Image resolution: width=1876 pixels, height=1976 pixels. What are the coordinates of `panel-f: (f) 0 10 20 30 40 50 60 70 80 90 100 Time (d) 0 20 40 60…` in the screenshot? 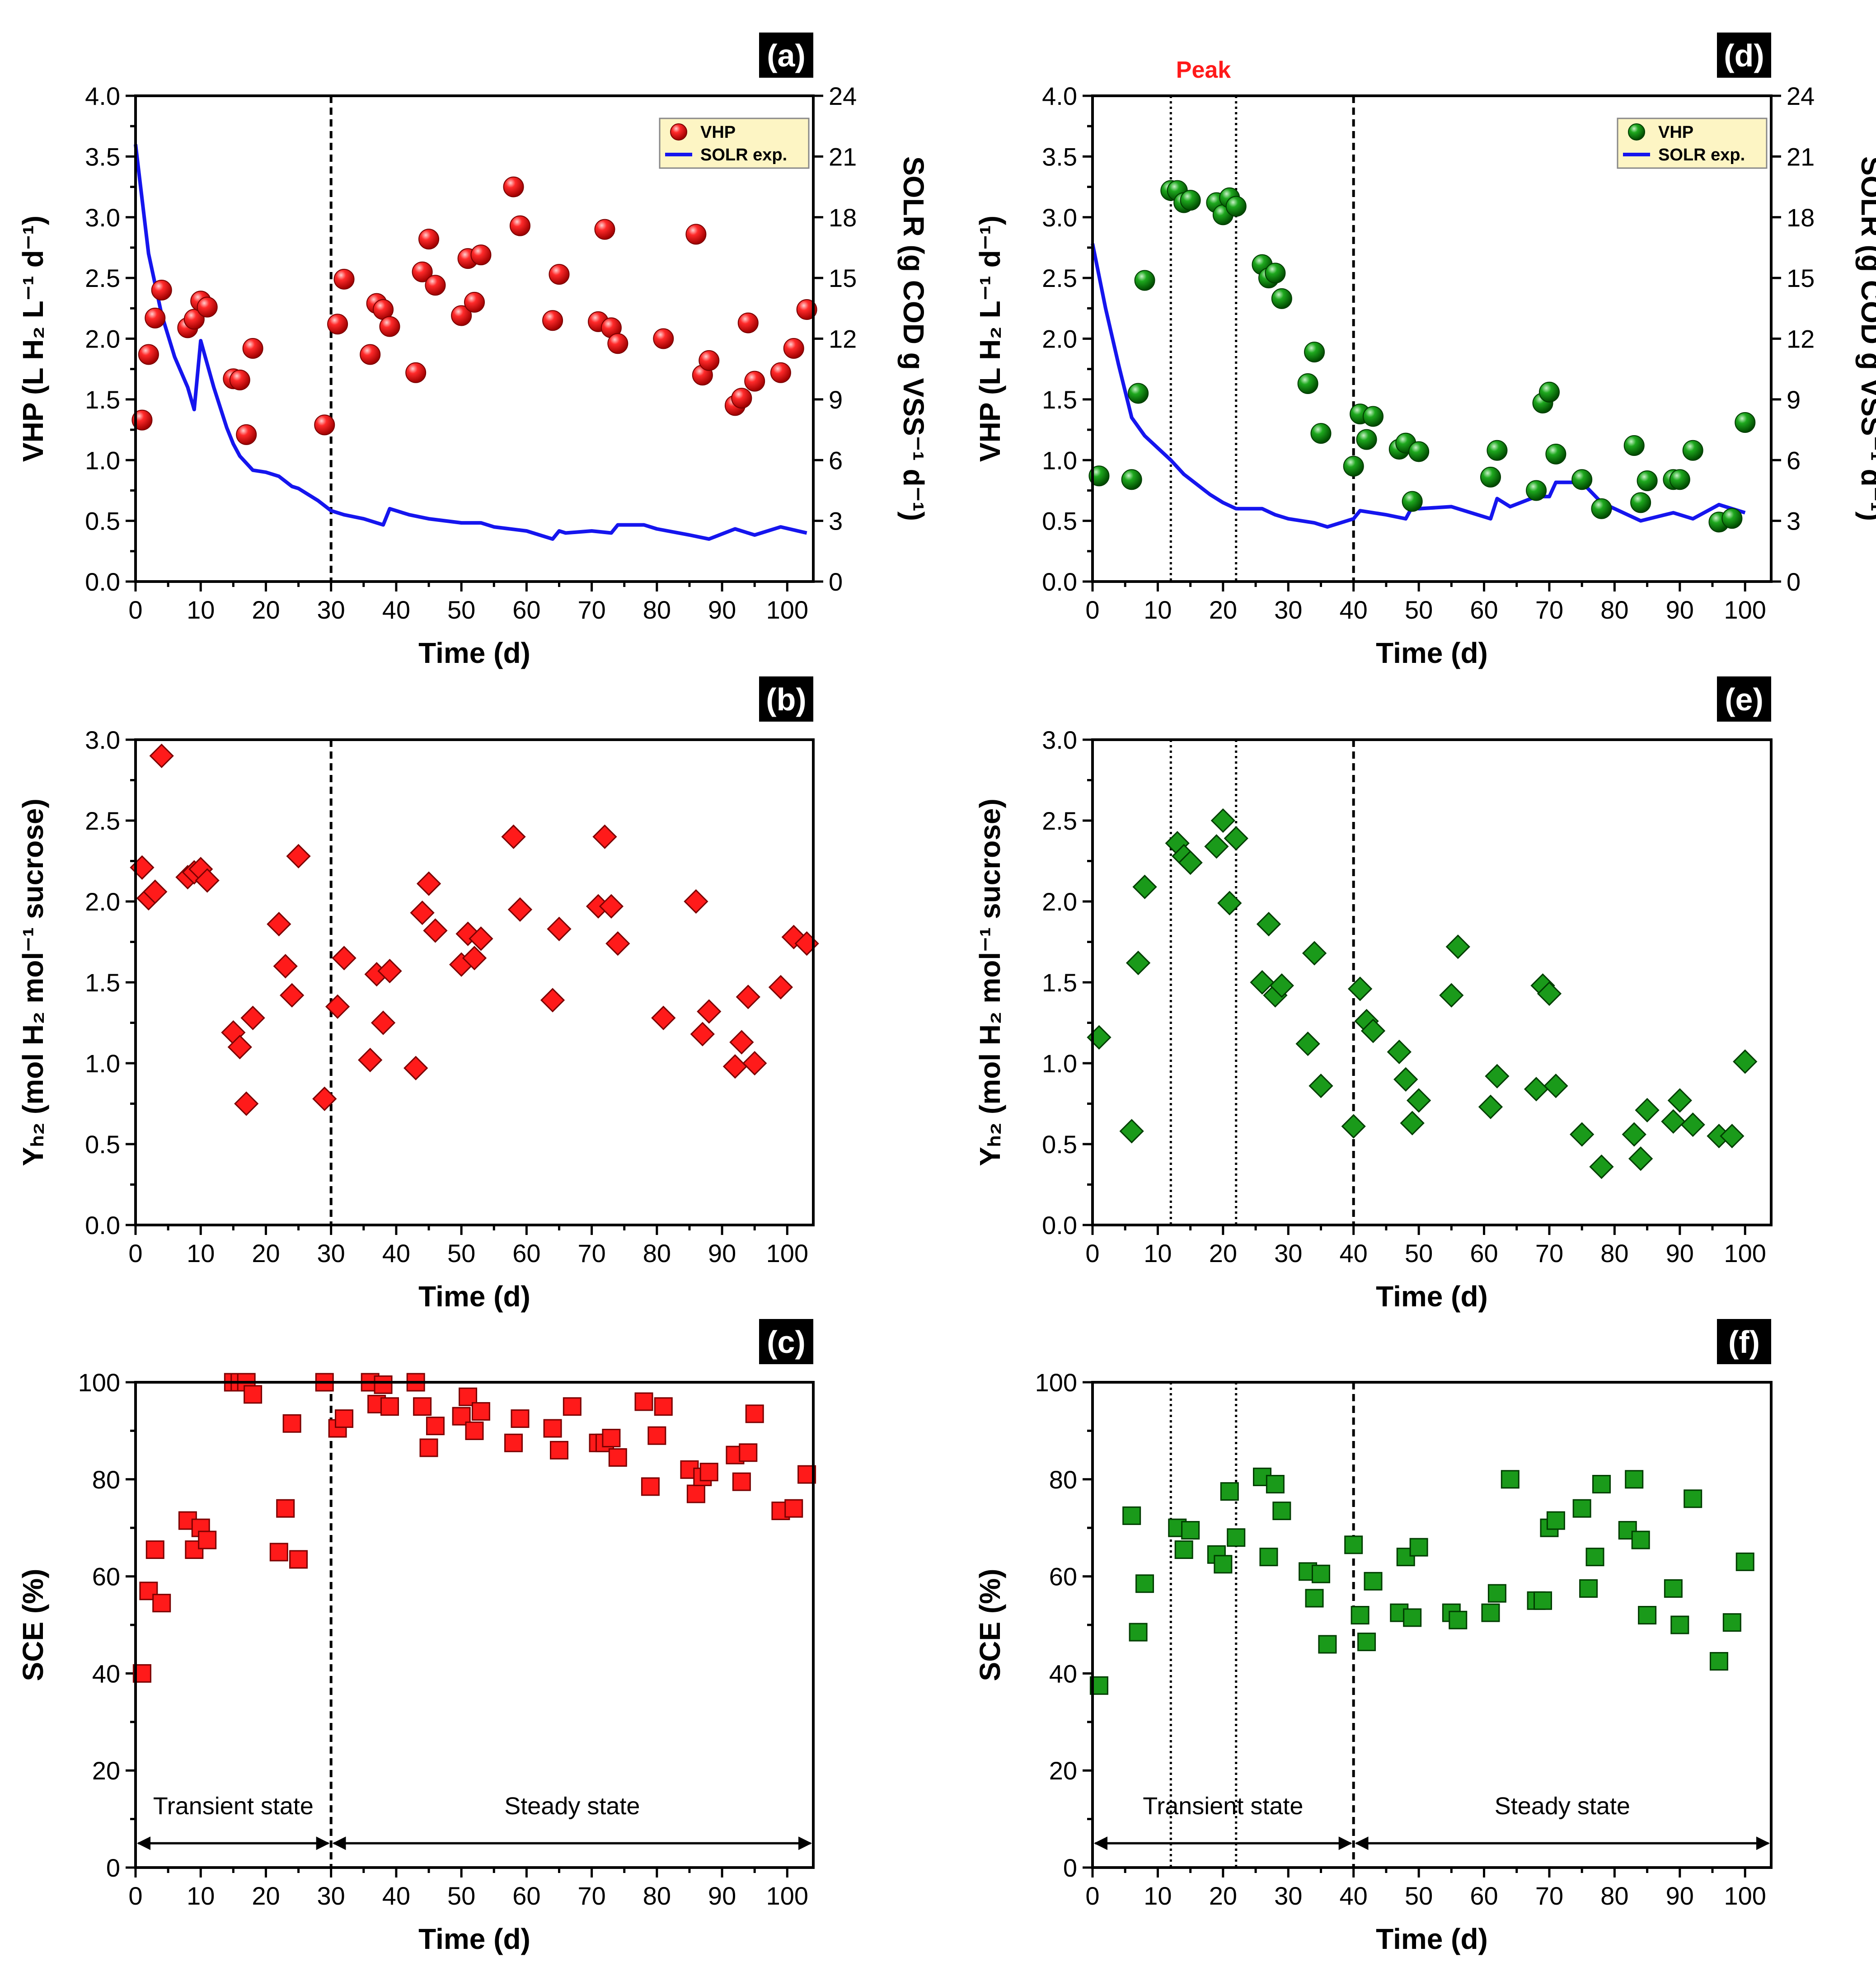 It's located at (1374, 1637).